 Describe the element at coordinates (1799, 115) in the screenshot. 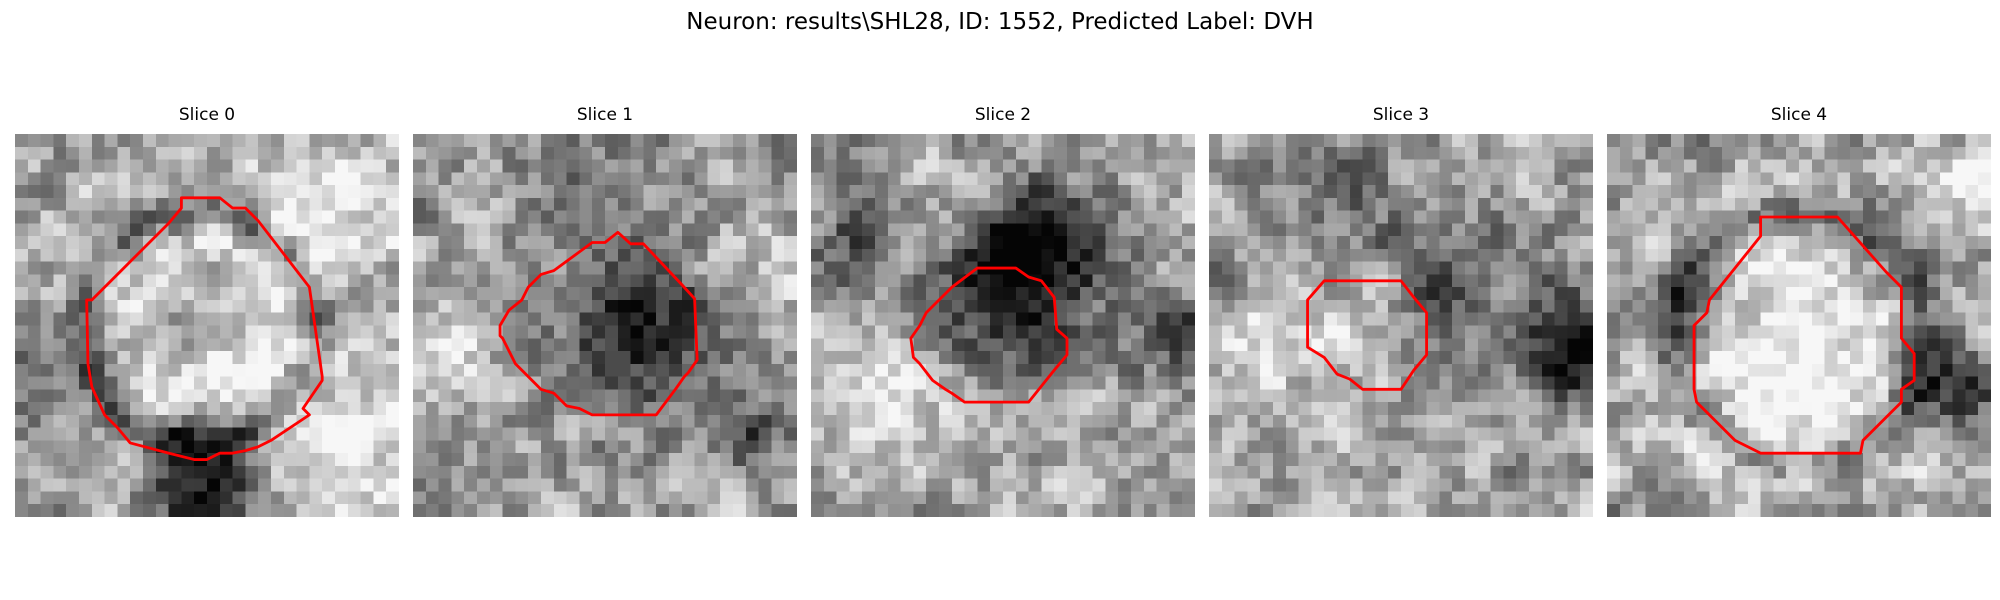

I see `slice-title-4: Slice 4` at that location.